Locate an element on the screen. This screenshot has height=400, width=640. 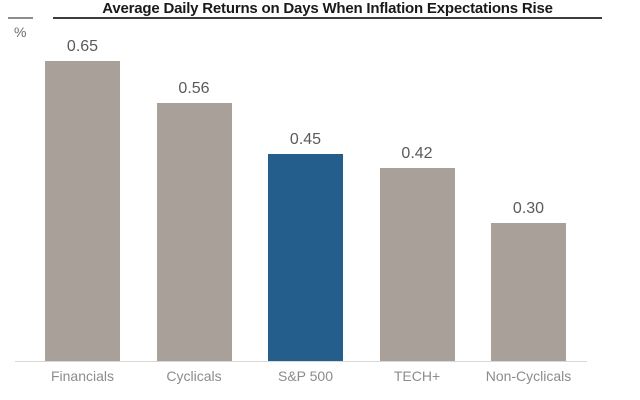
bar-tech is located at coordinates (417, 265).